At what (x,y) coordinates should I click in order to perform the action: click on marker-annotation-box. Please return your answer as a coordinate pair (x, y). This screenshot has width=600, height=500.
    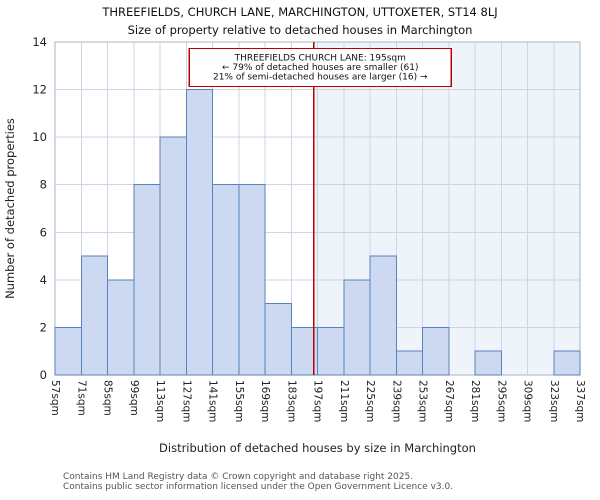
    Looking at the image, I should click on (320, 67).